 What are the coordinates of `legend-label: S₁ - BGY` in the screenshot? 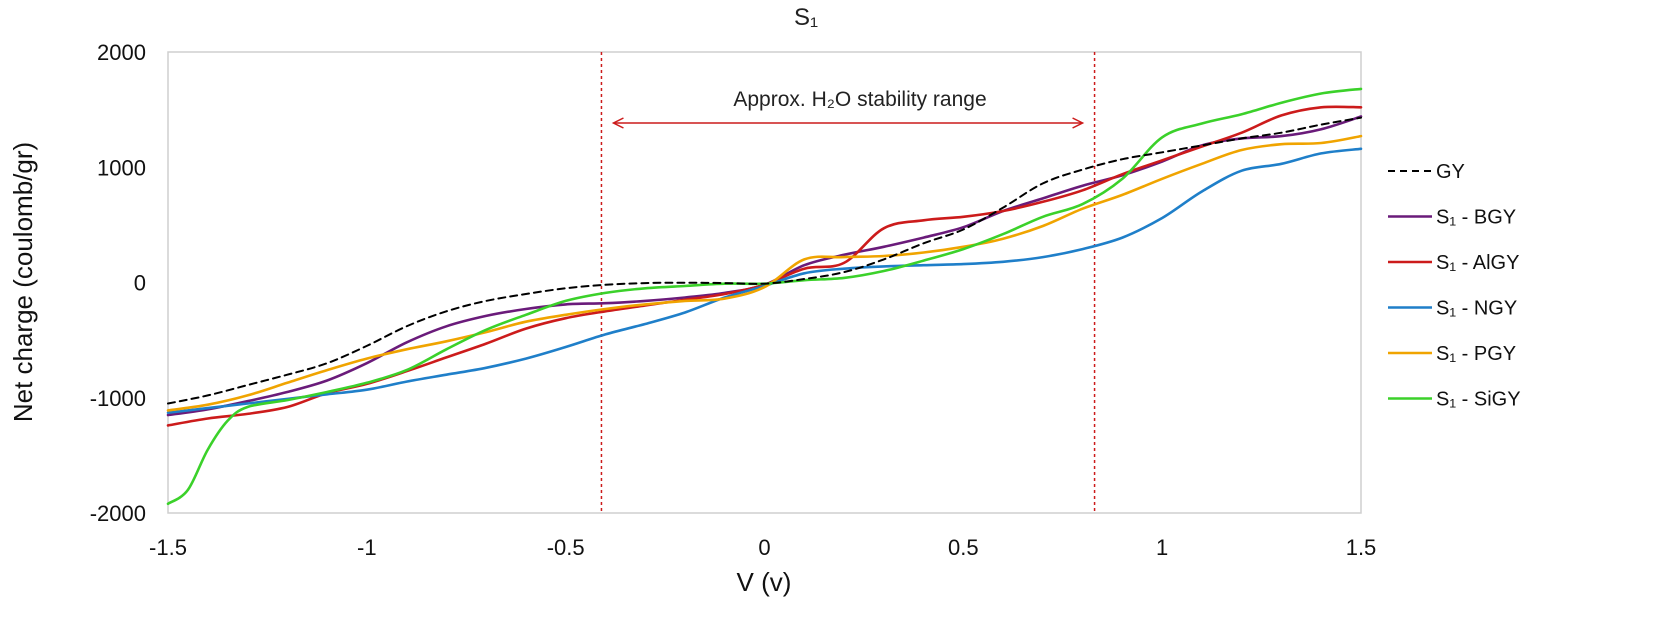 It's located at (1476, 218).